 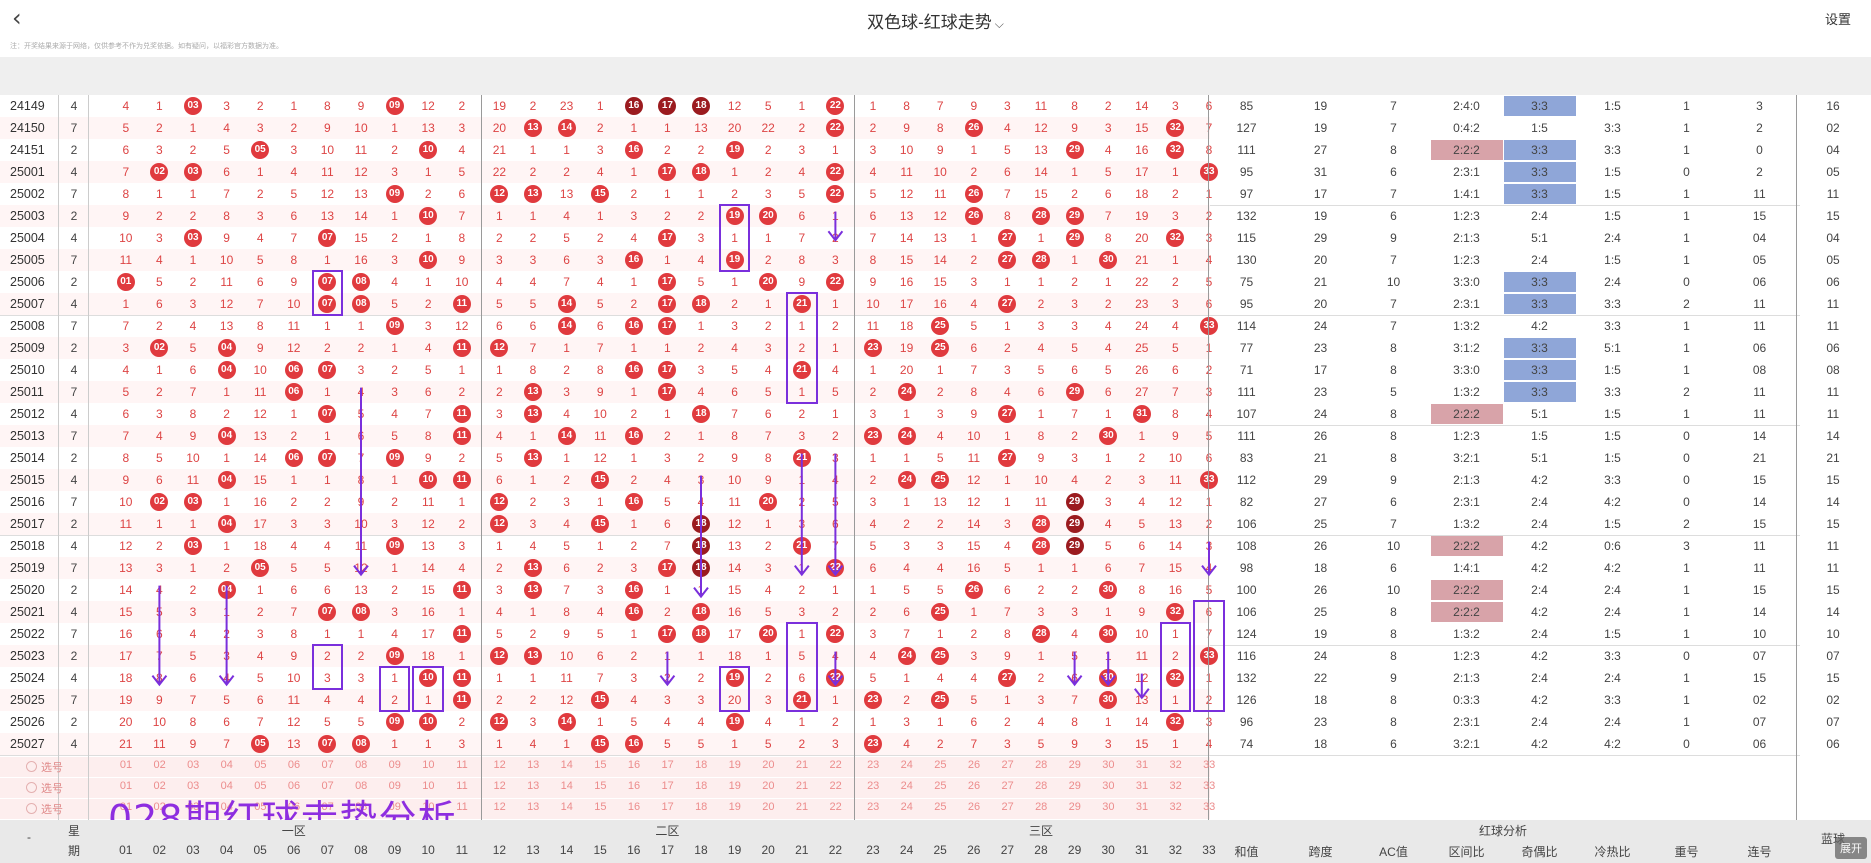 What do you see at coordinates (17, 18) in the screenshot?
I see `back-arrow-icon: ‹` at bounding box center [17, 18].